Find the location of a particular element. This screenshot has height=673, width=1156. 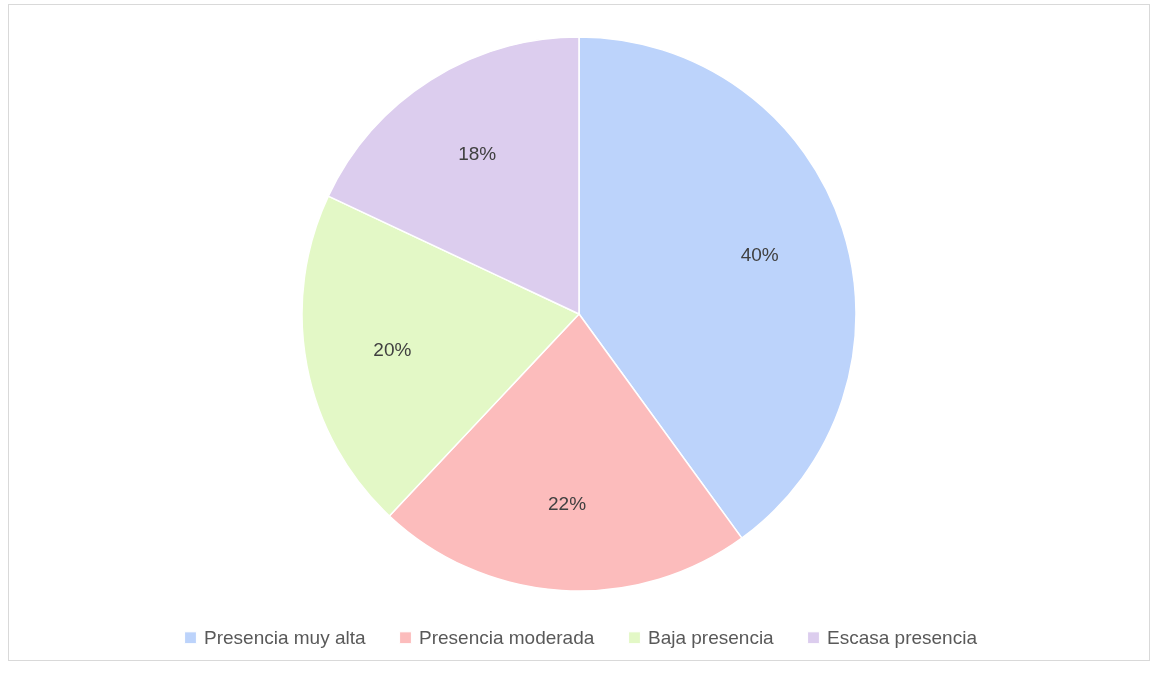

legend-label: Escasa presencia is located at coordinates (902, 637).